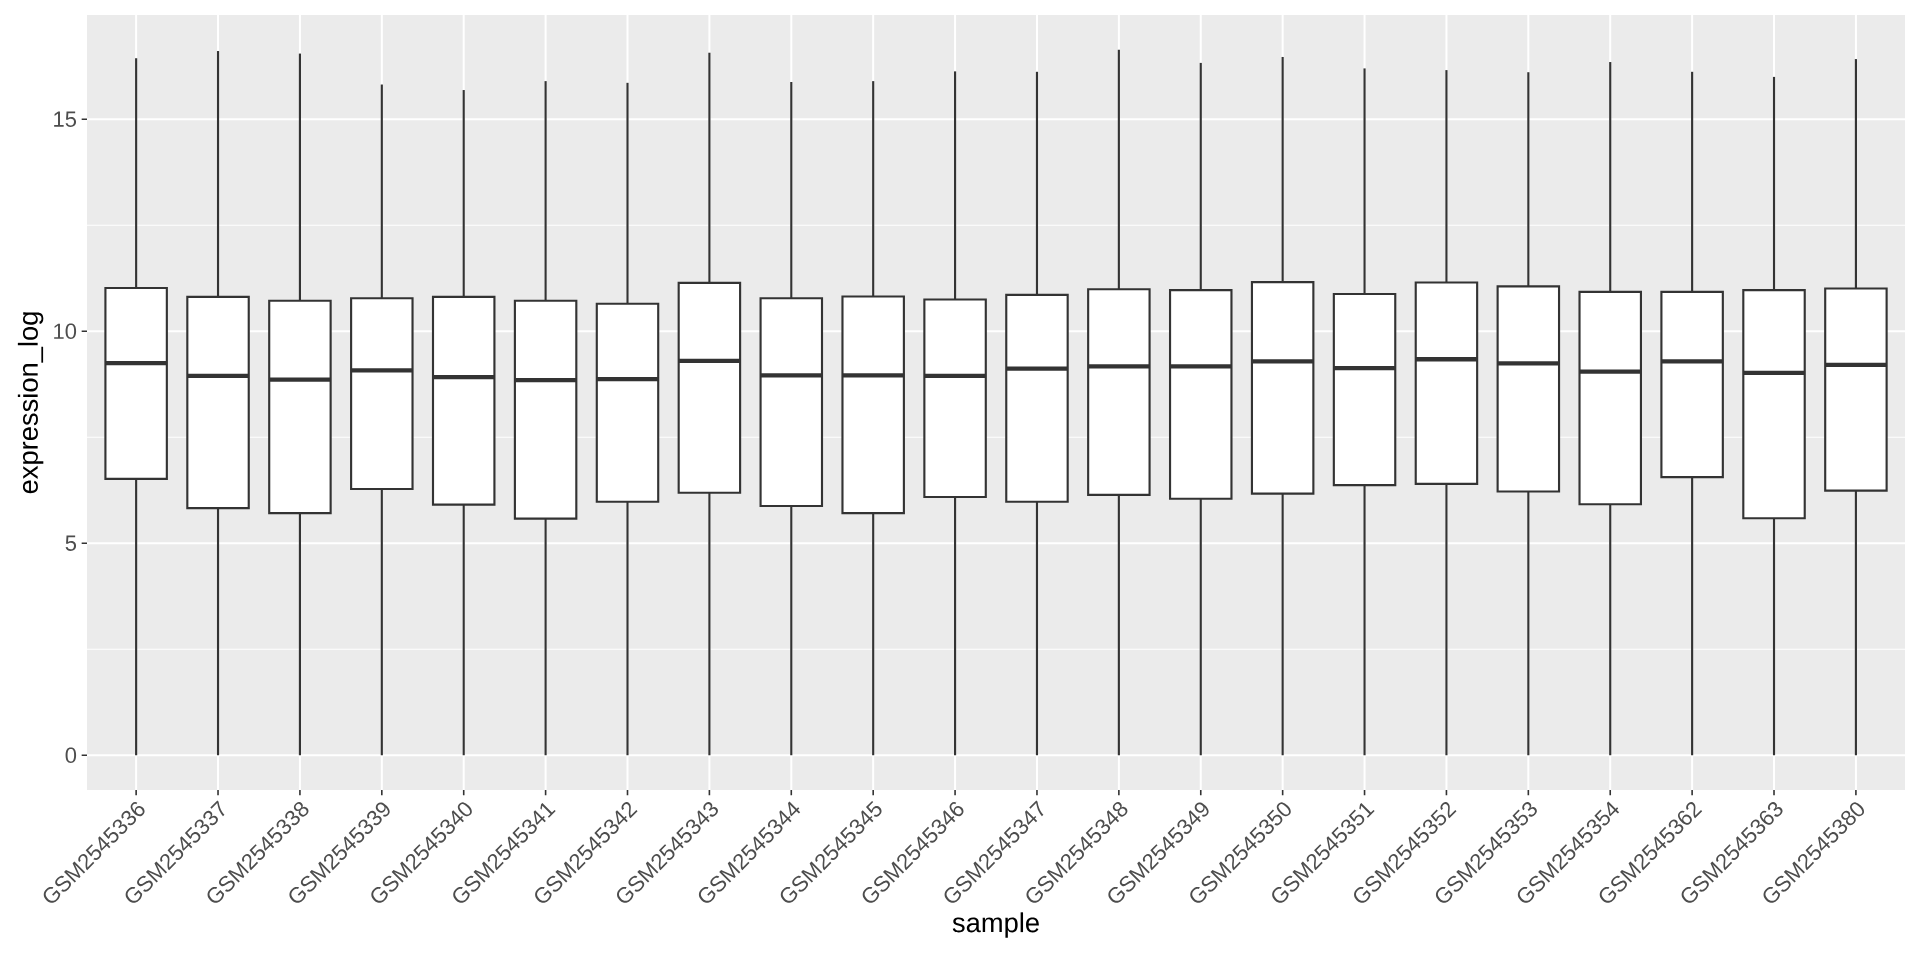 The width and height of the screenshot is (1920, 960). I want to click on y-tick-label: 5, so click(71, 543).